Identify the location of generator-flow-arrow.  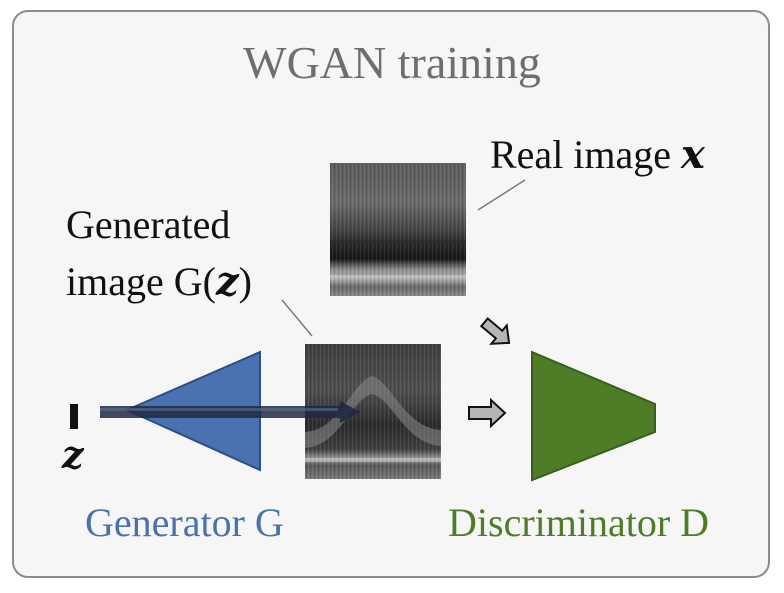
(230, 412).